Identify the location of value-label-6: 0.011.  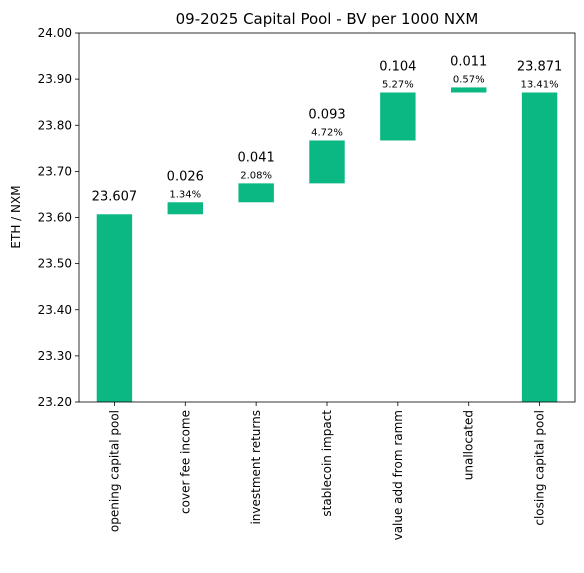
(468, 61).